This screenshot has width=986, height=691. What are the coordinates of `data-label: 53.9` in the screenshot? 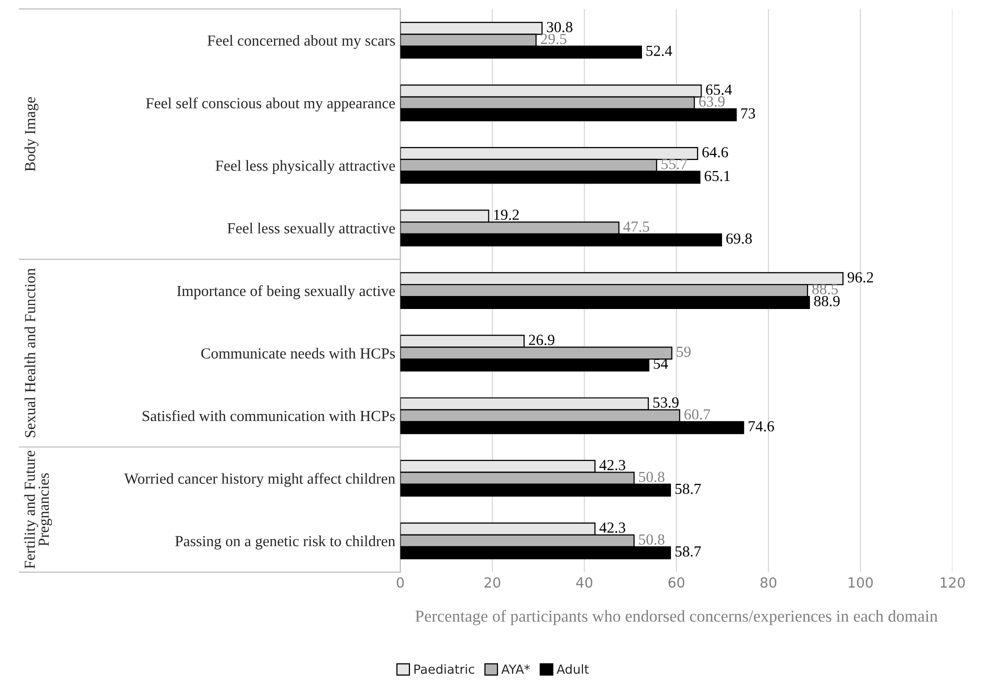 It's located at (666, 402).